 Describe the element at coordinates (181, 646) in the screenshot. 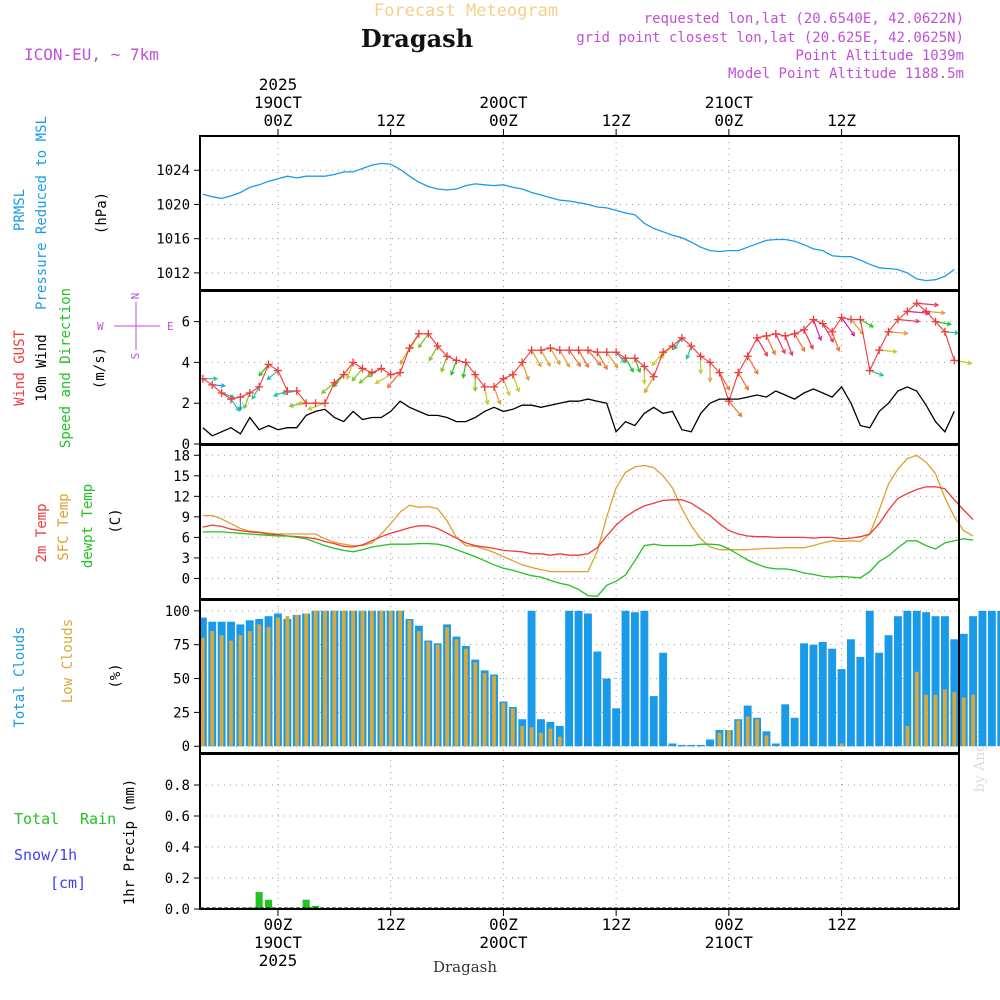

I see `y-tick-label: 75` at that location.